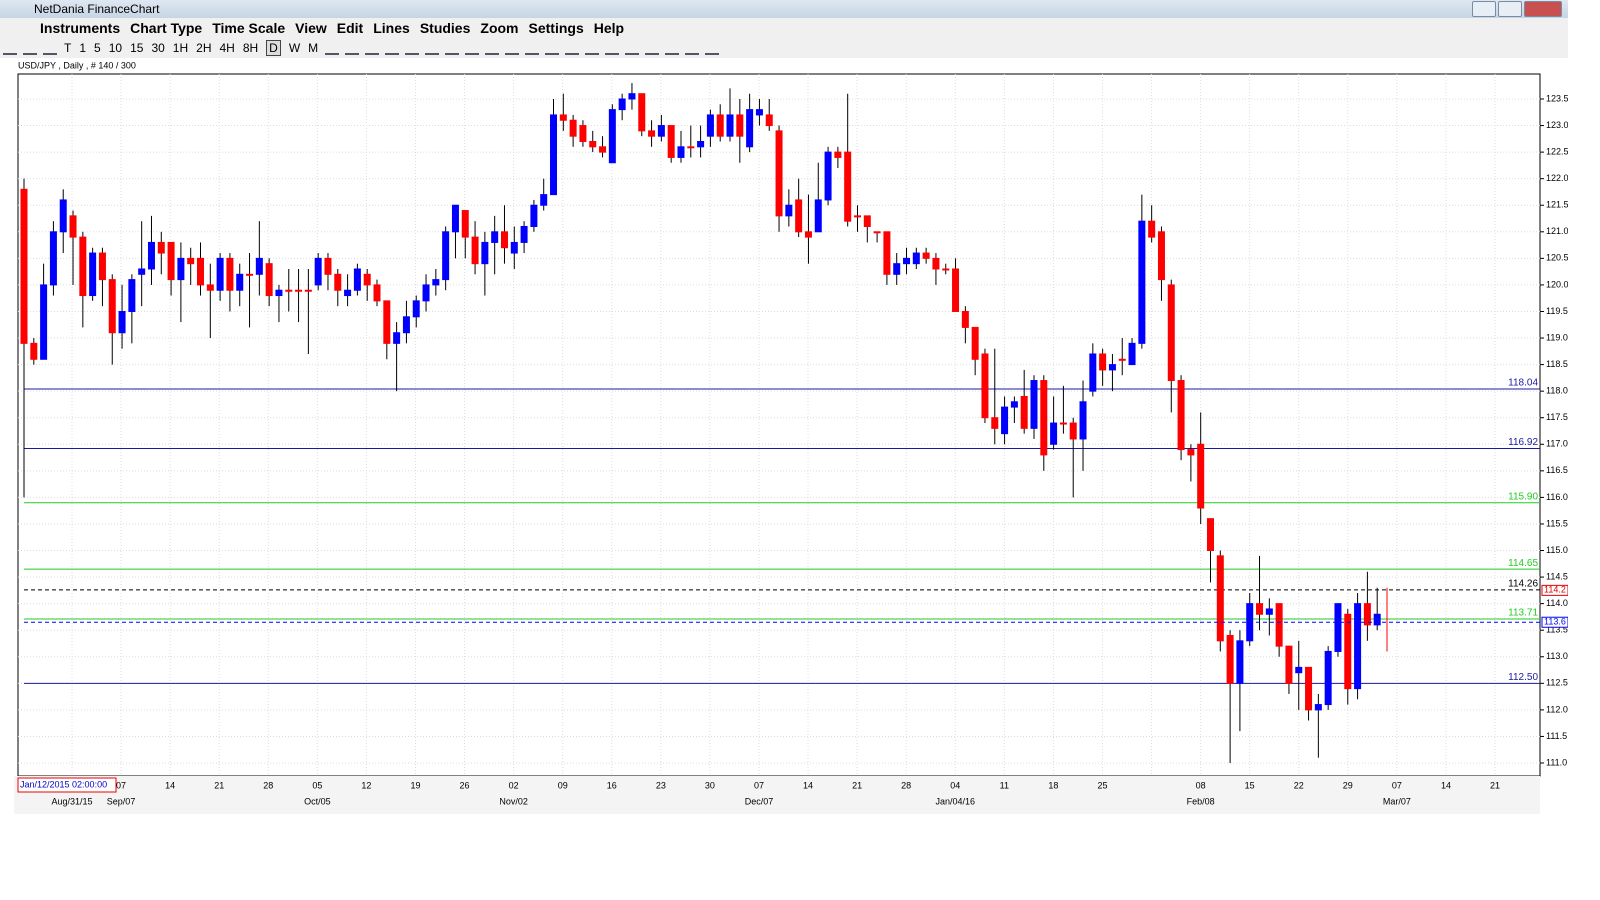  I want to click on x-month-label: Nov/02, so click(513, 801).